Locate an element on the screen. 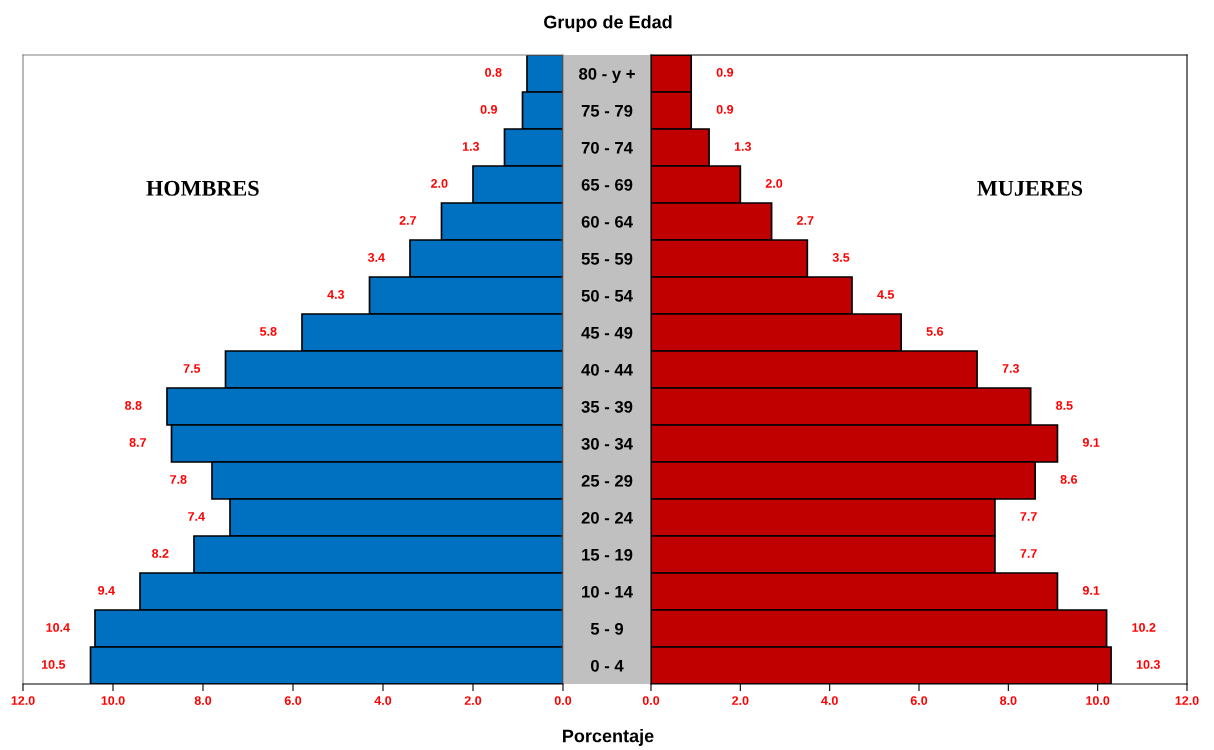 Image resolution: width=1214 pixels, height=750 pixels. y-tick-label: 25 - 29 is located at coordinates (607, 480).